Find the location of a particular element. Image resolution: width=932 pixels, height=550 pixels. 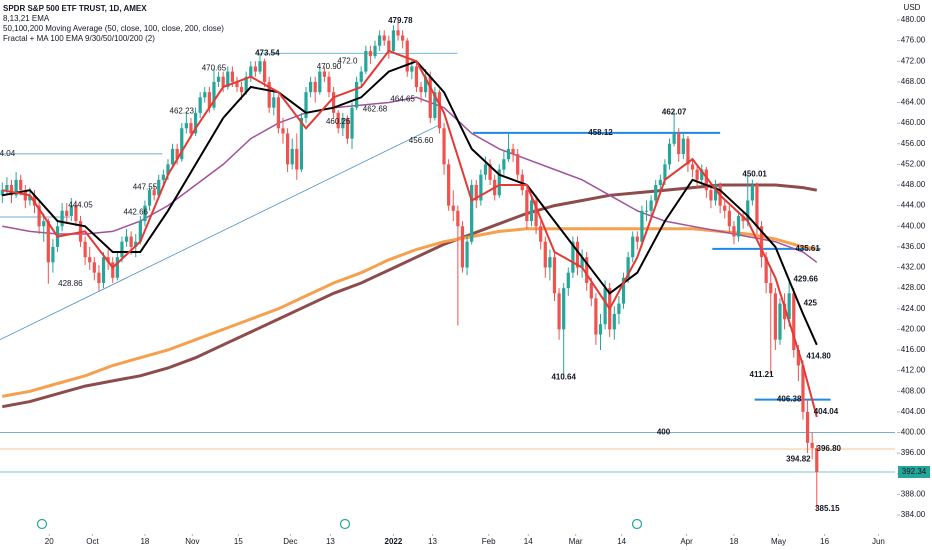

y-tick-label: 420.00 is located at coordinates (913, 328).